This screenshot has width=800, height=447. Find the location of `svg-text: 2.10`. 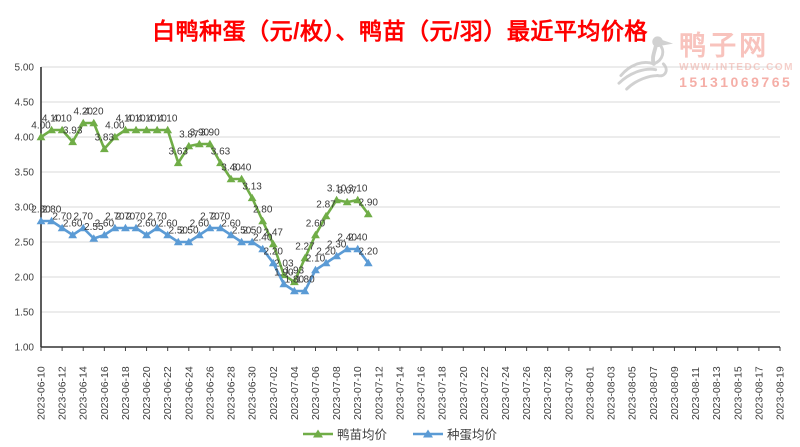

svg-text: 2.10 is located at coordinates (316, 259).